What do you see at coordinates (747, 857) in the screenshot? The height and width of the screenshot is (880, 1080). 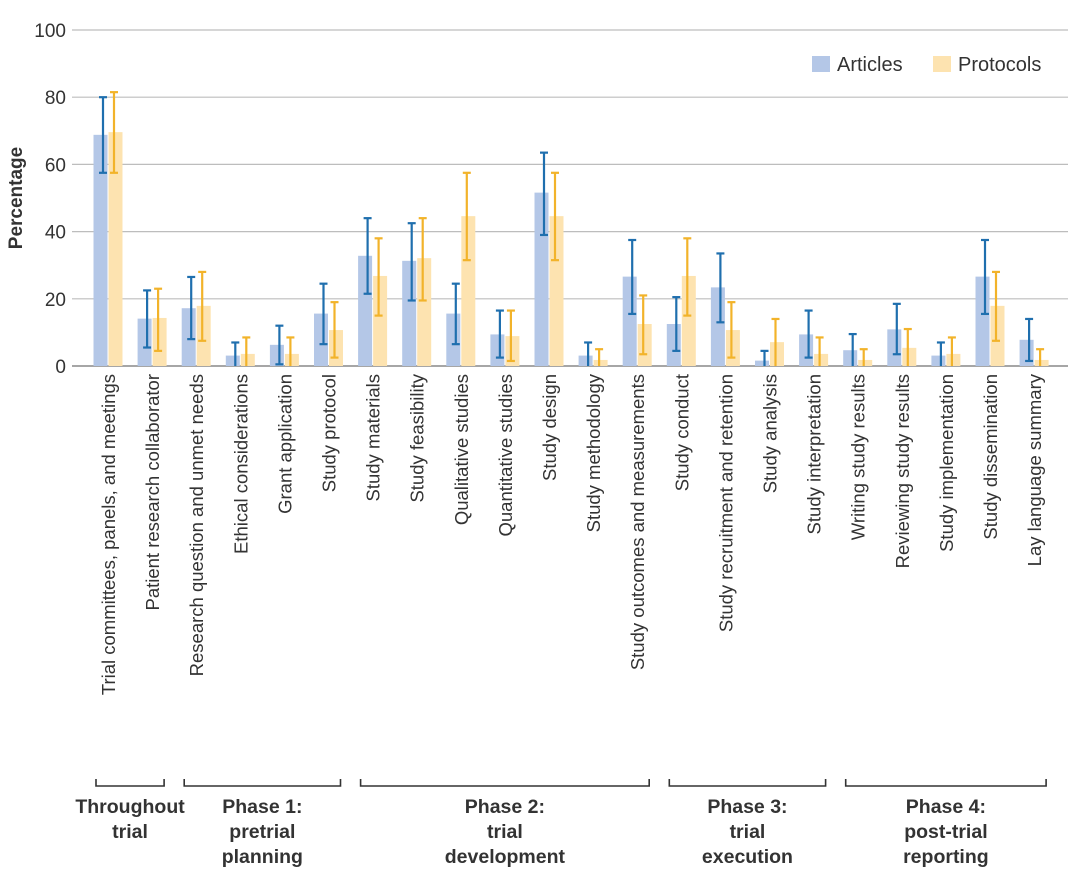 I see `phase-label: execution` at bounding box center [747, 857].